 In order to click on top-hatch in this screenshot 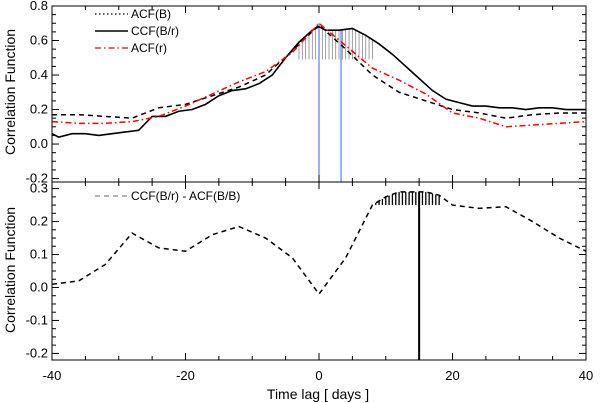, I will do `click(335, 41)`.